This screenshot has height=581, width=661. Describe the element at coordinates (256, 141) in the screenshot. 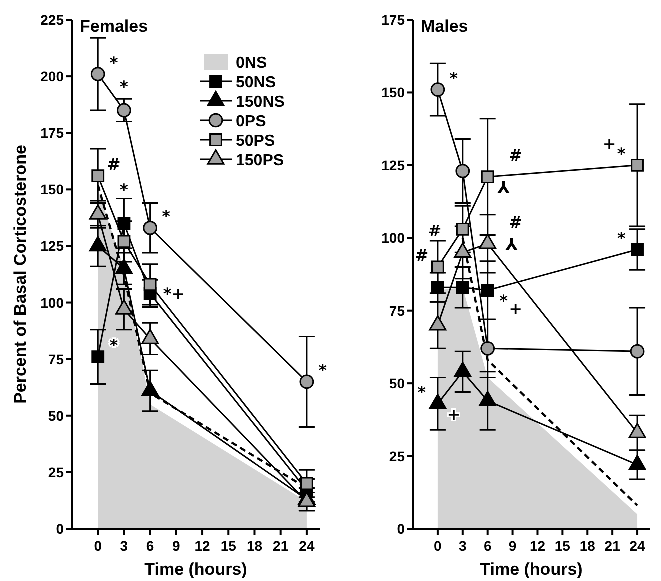

I see `legend-label: 50PS` at that location.